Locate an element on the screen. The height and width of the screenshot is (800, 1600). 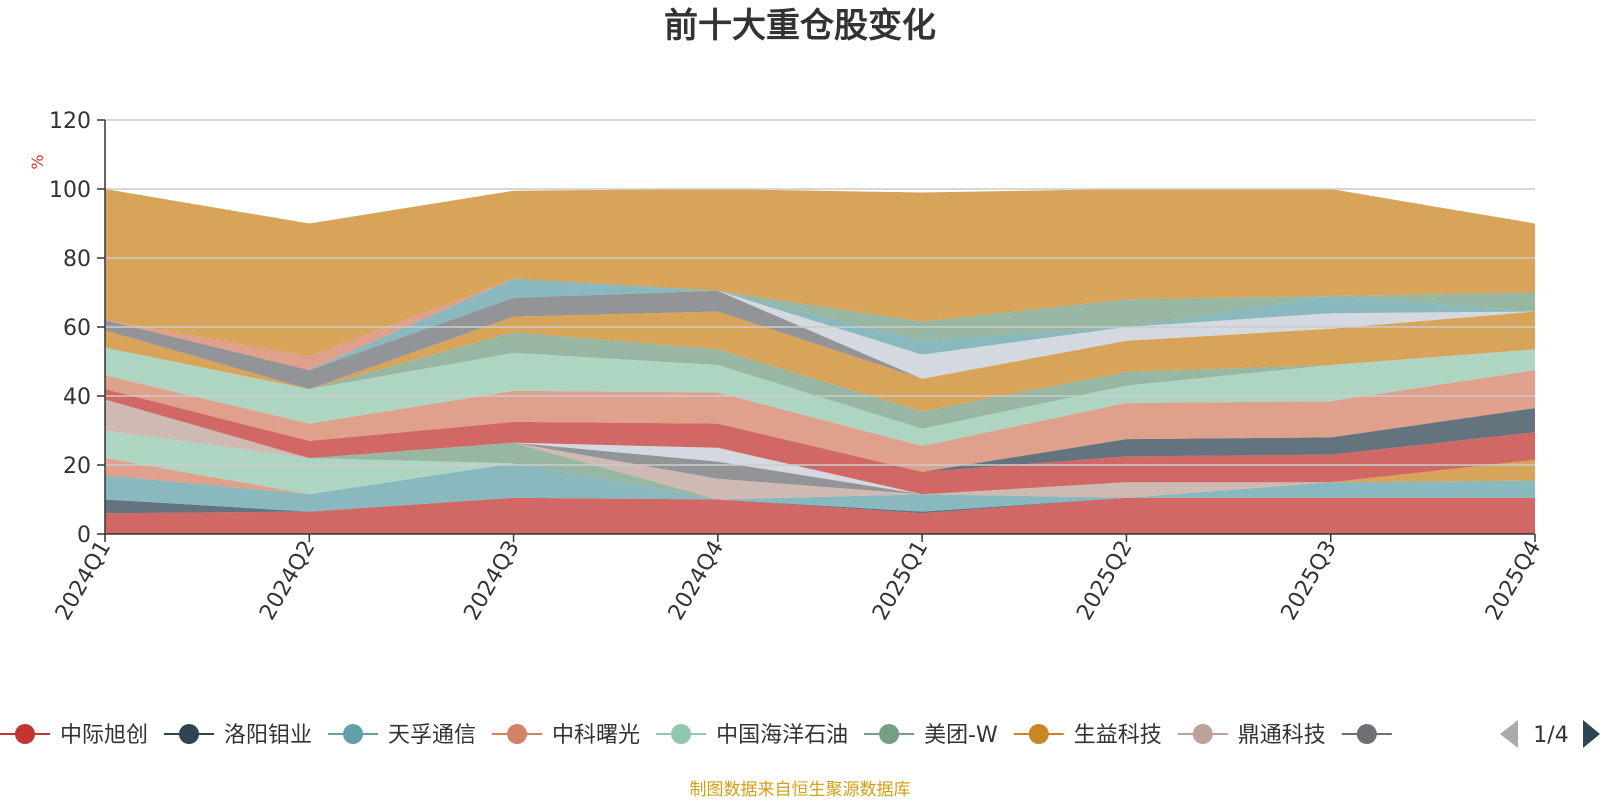
y-tick-label: 60 is located at coordinates (77, 328).